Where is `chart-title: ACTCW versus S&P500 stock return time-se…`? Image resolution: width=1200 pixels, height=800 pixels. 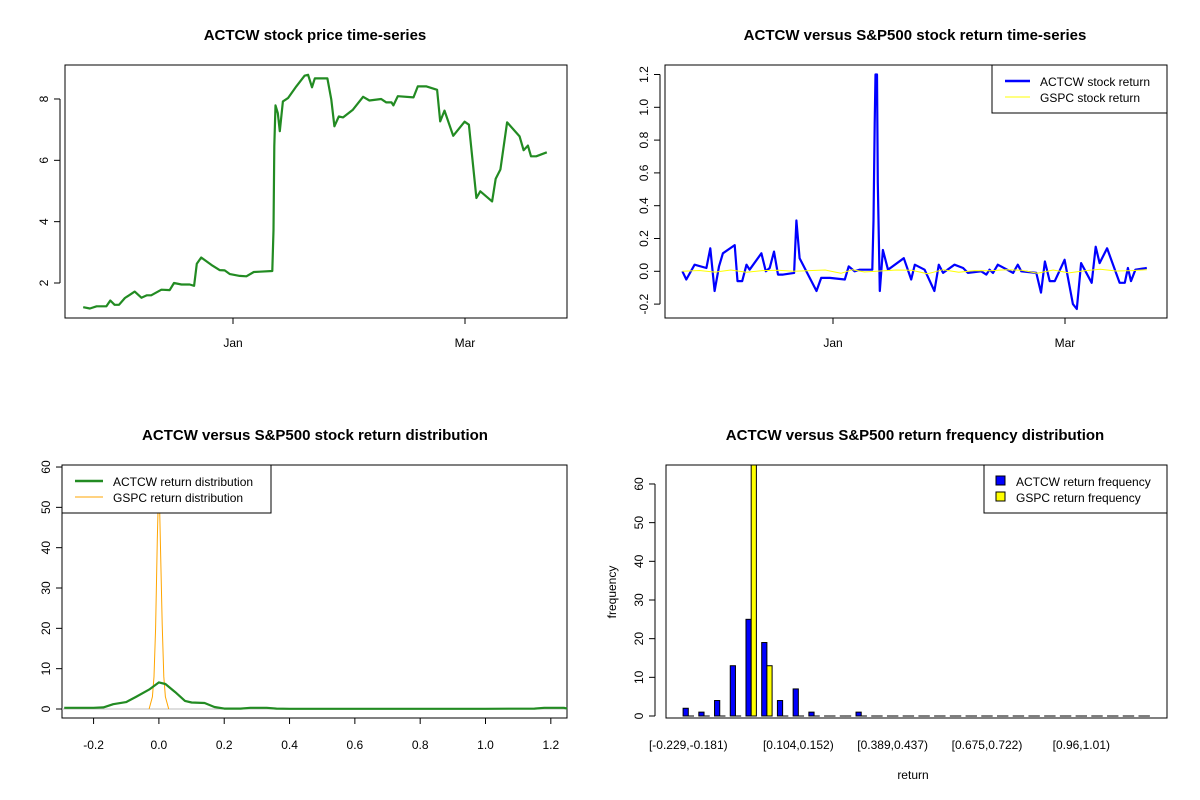
chart-title: ACTCW versus S&P500 stock return time-se… is located at coordinates (915, 35).